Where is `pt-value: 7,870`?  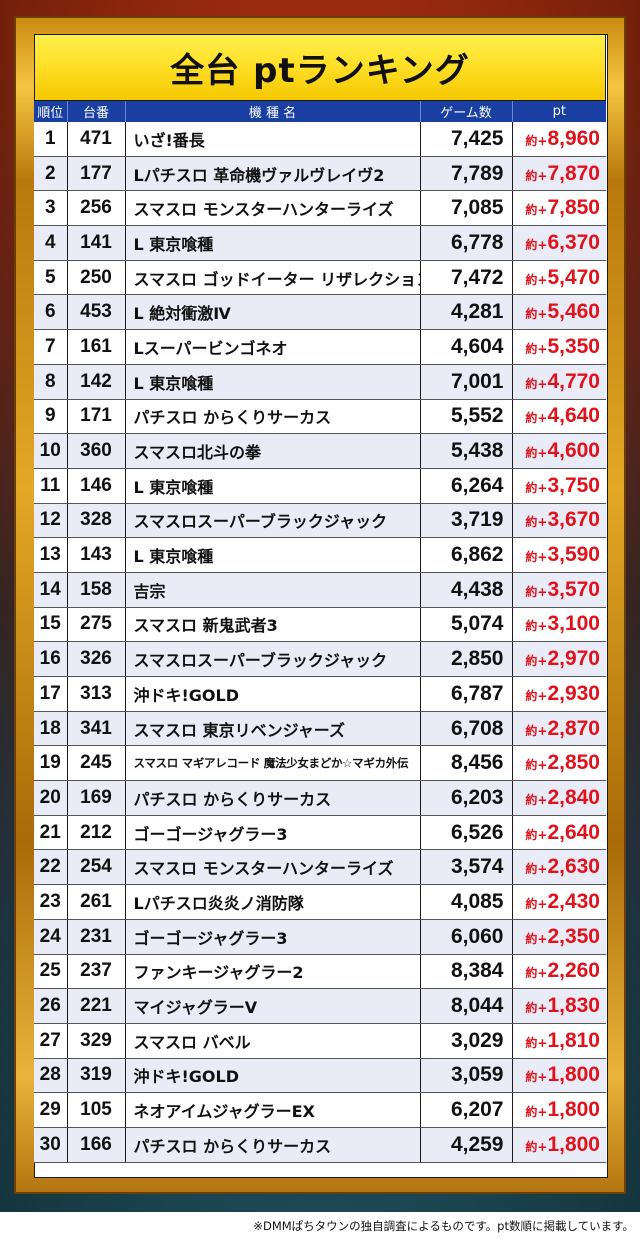
pt-value: 7,870 is located at coordinates (573, 173).